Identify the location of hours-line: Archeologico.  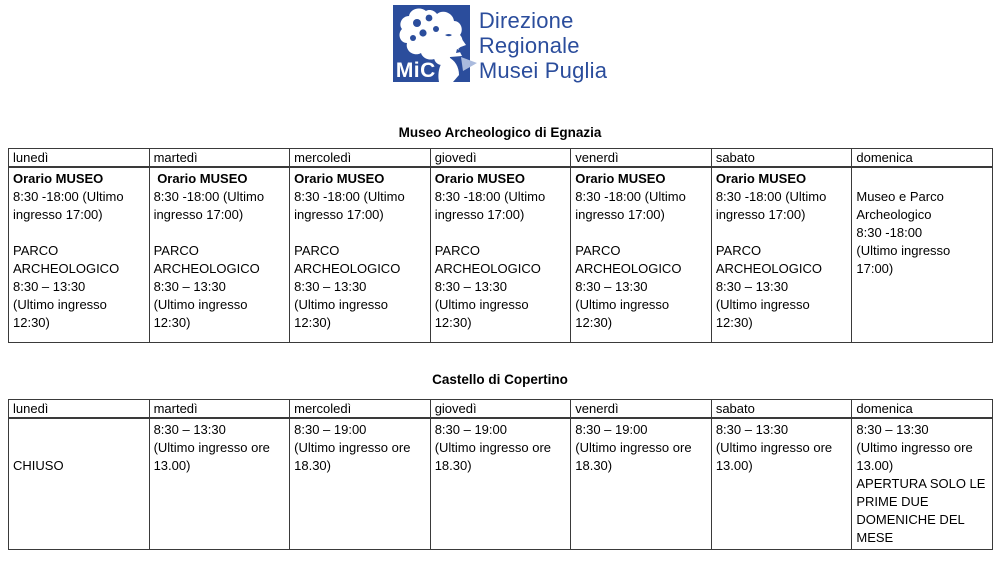
(894, 214).